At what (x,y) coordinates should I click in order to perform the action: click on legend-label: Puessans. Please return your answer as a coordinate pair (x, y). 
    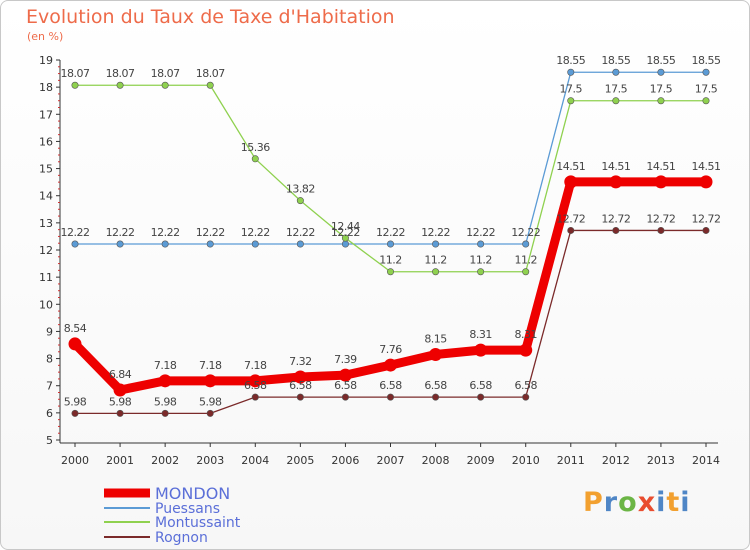
    Looking at the image, I should click on (187, 509).